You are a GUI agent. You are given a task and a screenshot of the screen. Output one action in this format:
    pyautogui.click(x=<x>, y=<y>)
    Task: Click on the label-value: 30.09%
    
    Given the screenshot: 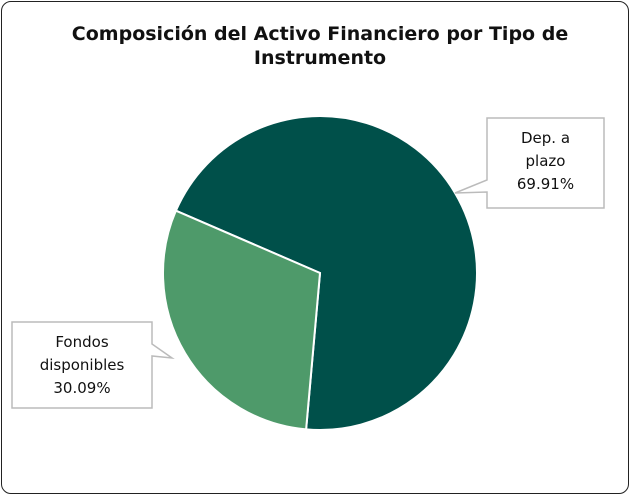 What is the action you would take?
    pyautogui.click(x=82, y=388)
    